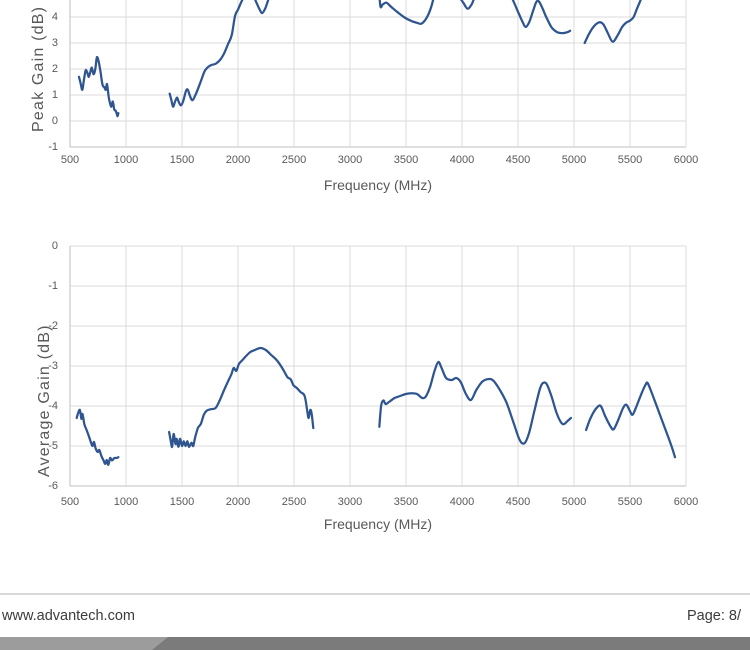  What do you see at coordinates (68, 616) in the screenshot?
I see `footer-website-link: www.advantech.com` at bounding box center [68, 616].